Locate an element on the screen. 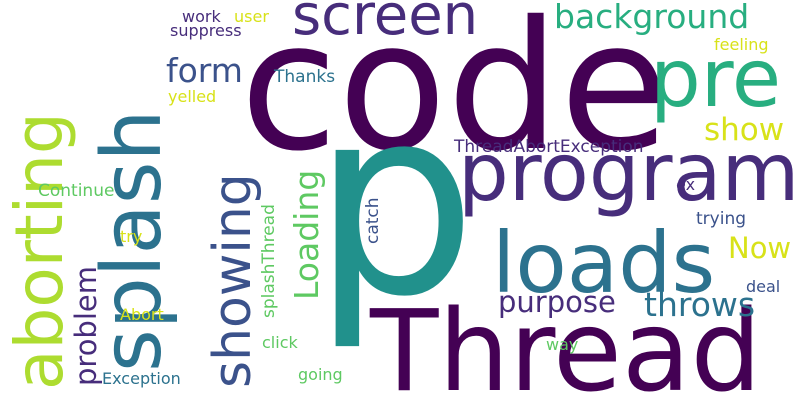  word-loading: Loading is located at coordinates (306, 235).